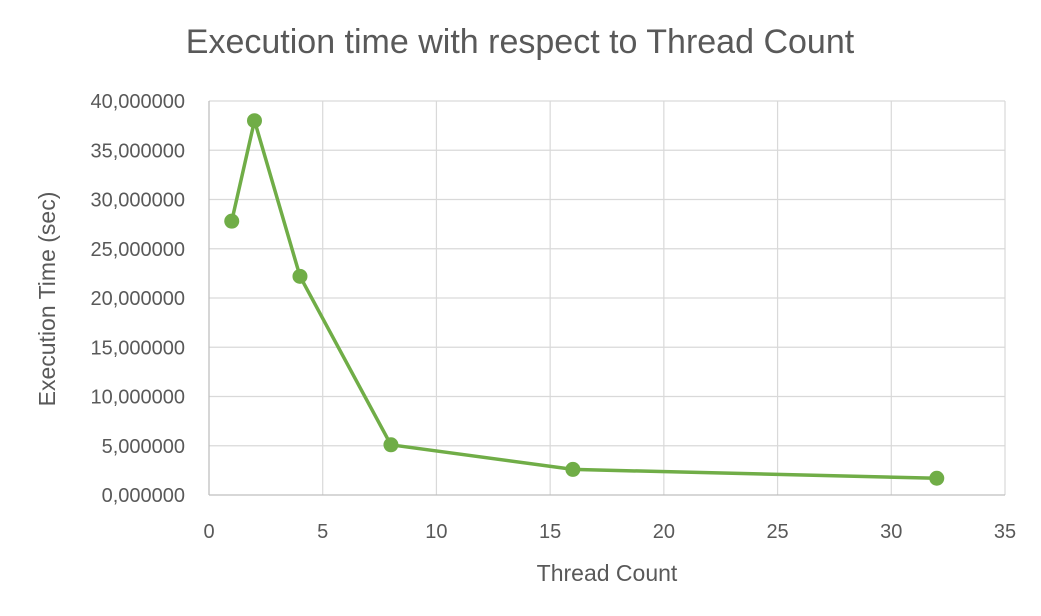 This screenshot has width=1041, height=616. I want to click on y-tick-label: 0,000000, so click(143, 496).